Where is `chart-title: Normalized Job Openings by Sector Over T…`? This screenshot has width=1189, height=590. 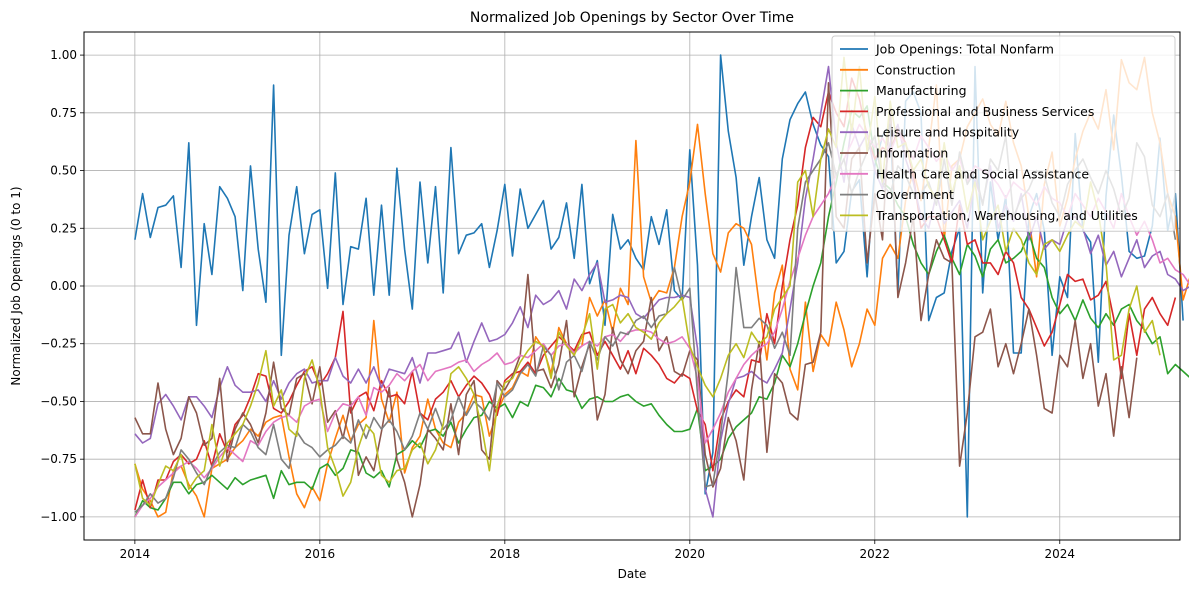
chart-title: Normalized Job Openings by Sector Over T… is located at coordinates (632, 18).